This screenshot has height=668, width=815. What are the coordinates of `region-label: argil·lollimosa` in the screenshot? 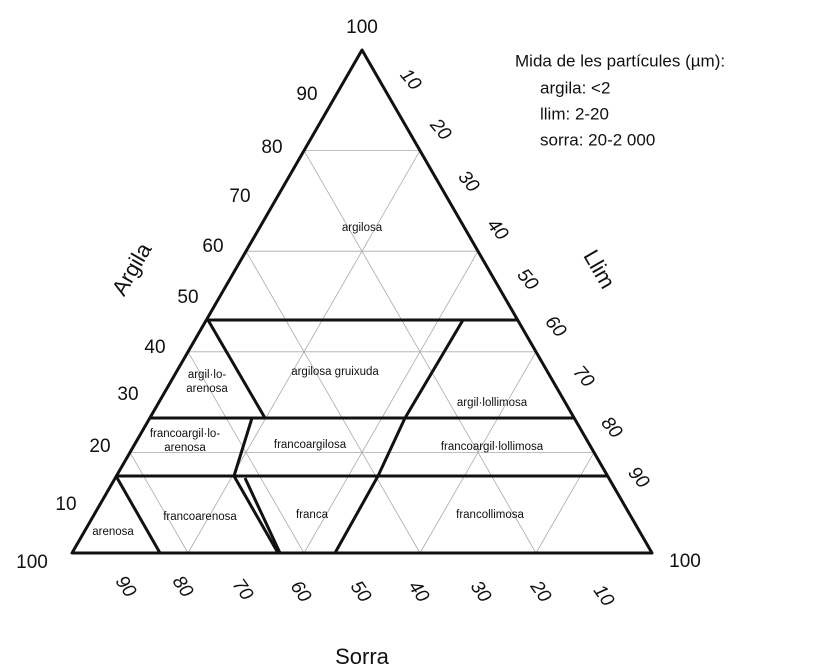 It's located at (492, 403).